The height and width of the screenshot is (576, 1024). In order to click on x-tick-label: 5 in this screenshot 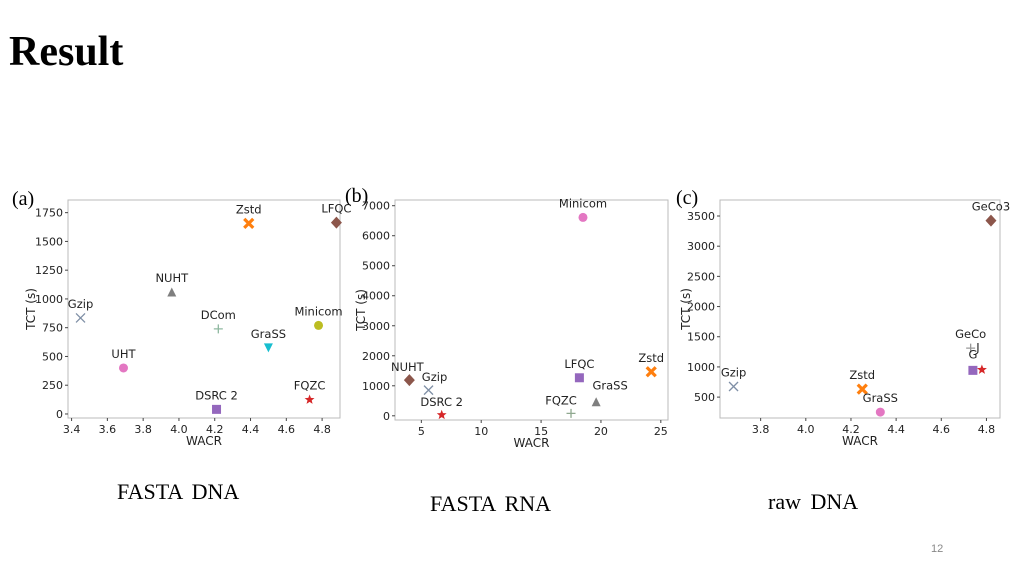, I will do `click(421, 431)`.